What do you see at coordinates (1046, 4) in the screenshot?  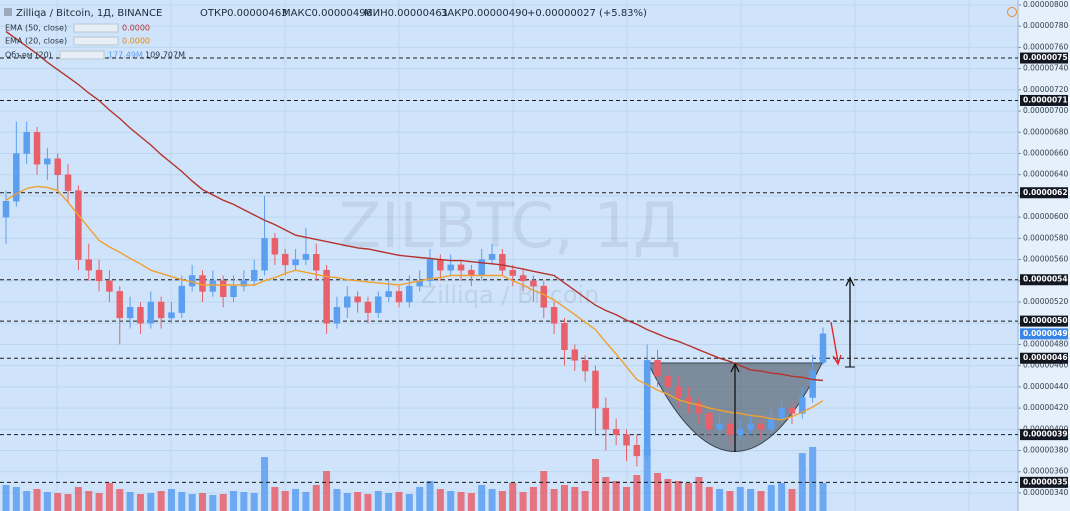 I see `y-tick-label: 0.00000800` at bounding box center [1046, 4].